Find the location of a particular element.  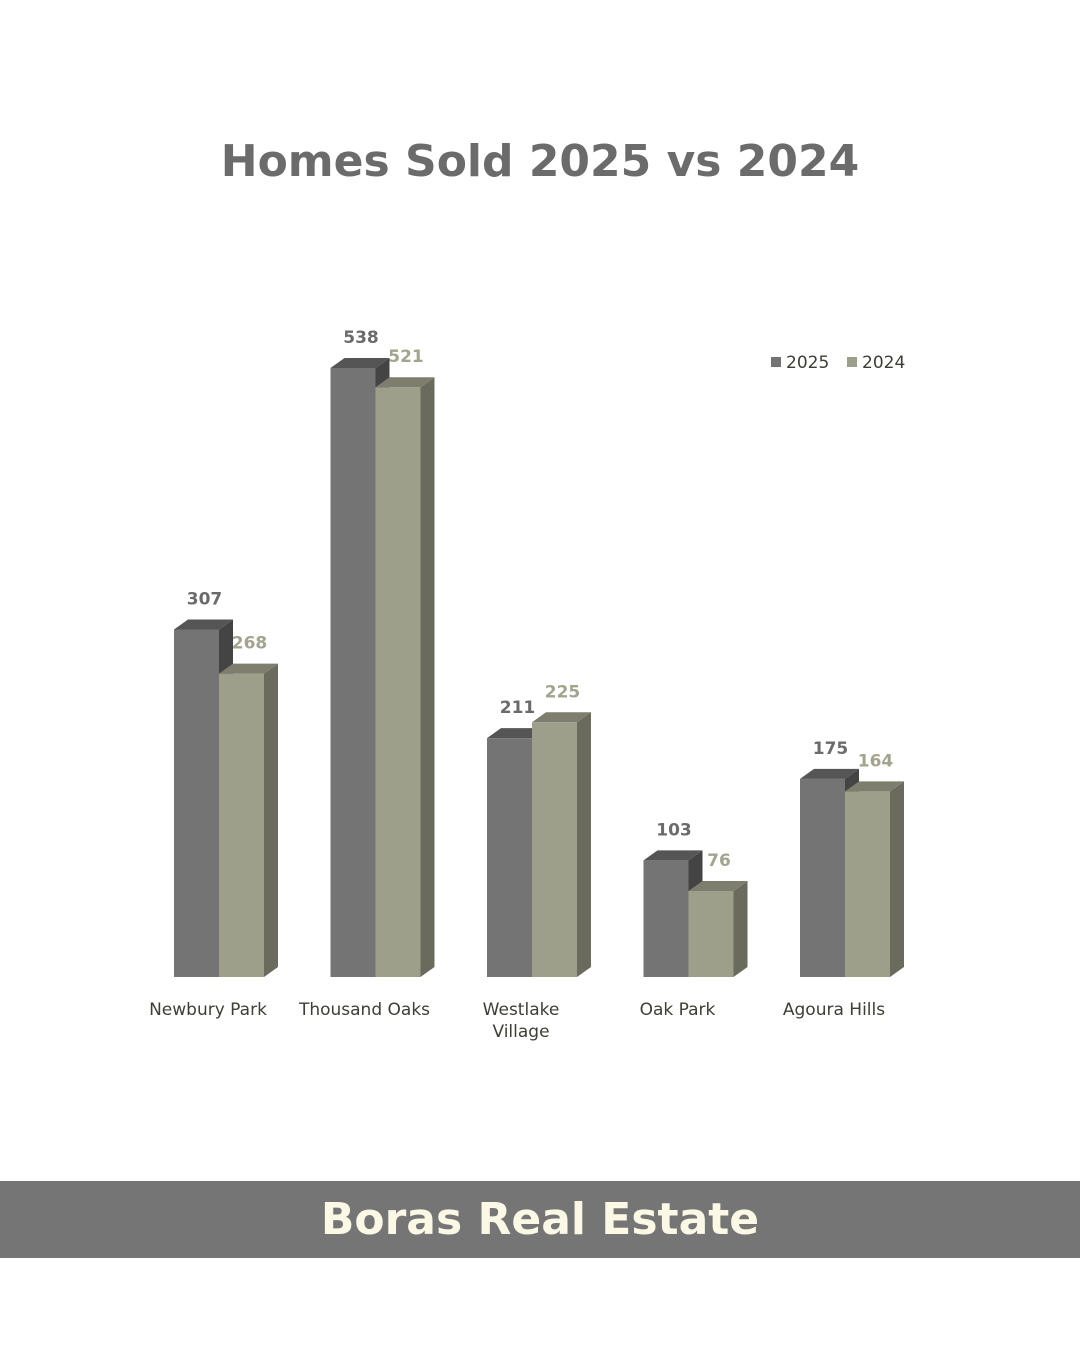

page-title: Homes Sold 2025 vs 2024 is located at coordinates (540, 161).